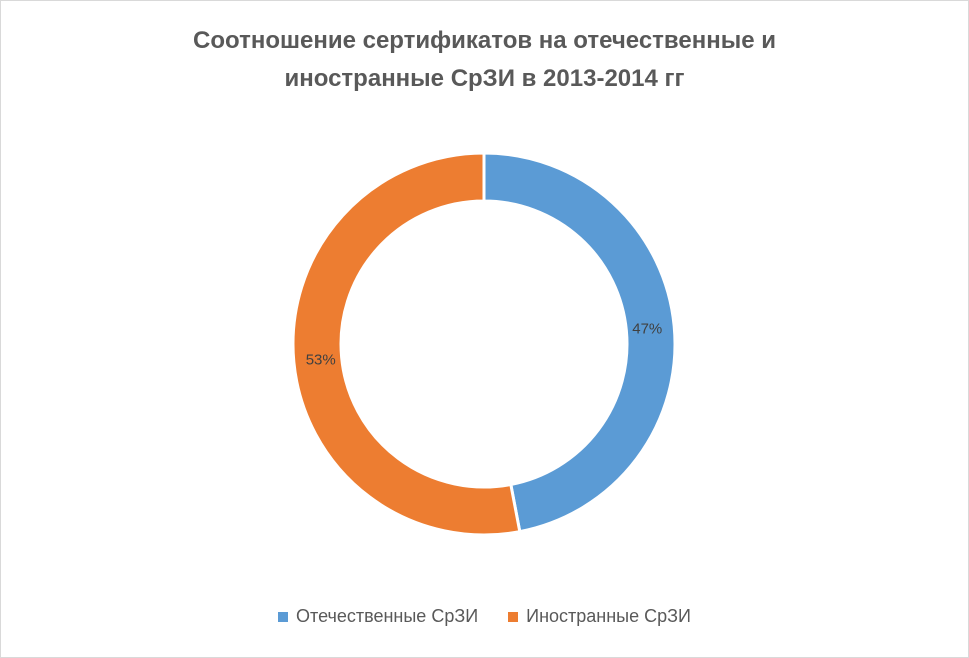 Image resolution: width=969 pixels, height=658 pixels. What do you see at coordinates (484, 616) in the screenshot?
I see `legend: Отечественные СрЗИ Иностранные СрЗИ` at bounding box center [484, 616].